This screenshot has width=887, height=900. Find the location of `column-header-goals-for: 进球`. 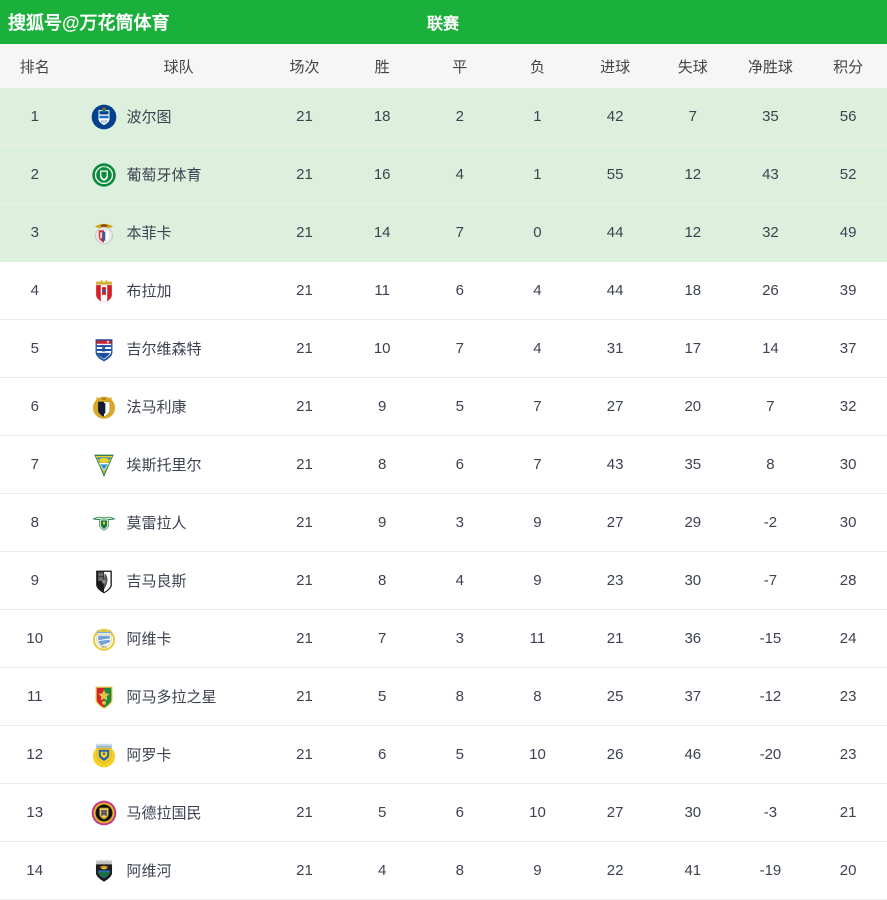

column-header-goals-for: 进球 is located at coordinates (615, 66).